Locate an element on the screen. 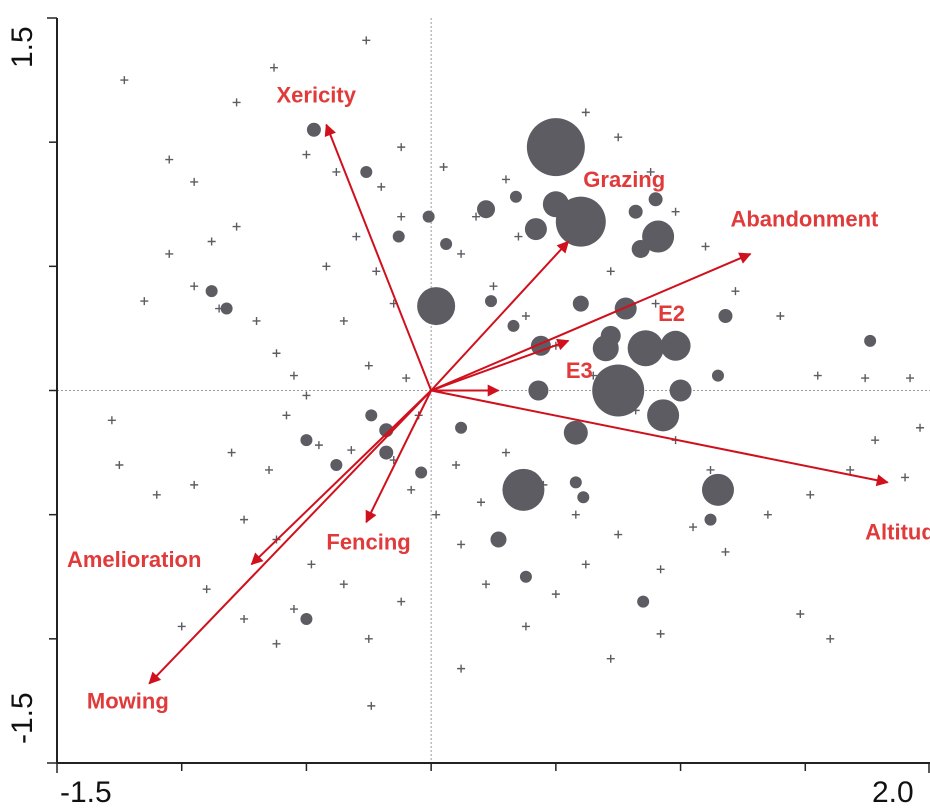  arrow-label-amelioration: Amelioration is located at coordinates (134, 559).